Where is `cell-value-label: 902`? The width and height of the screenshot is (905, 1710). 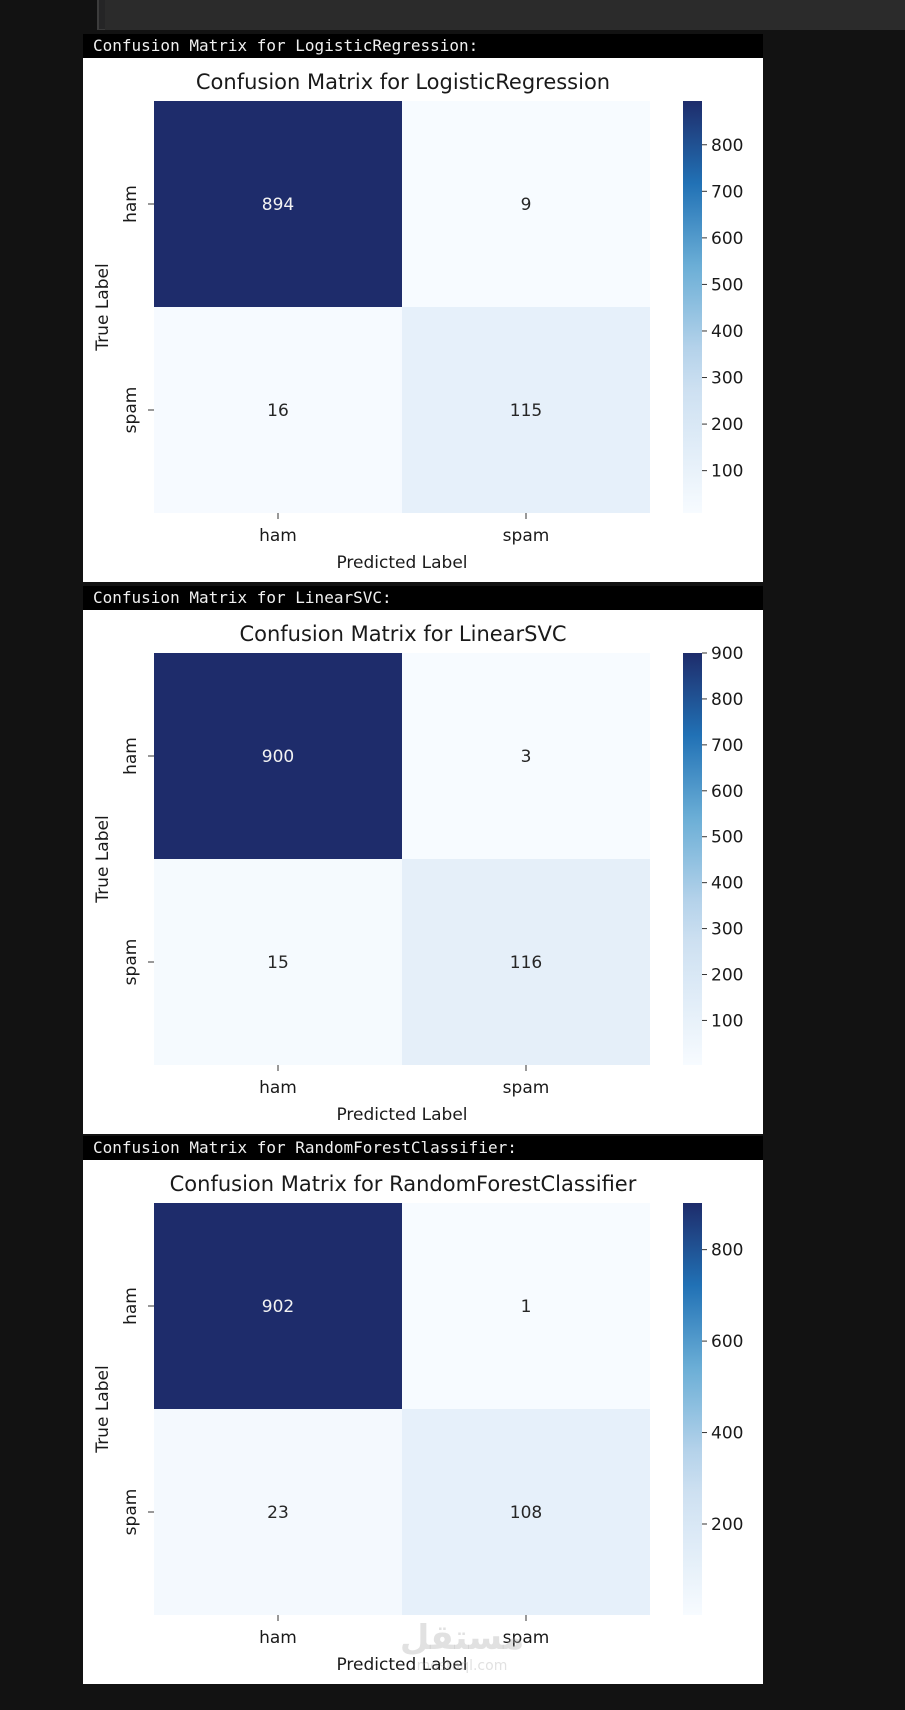
cell-value-label: 902 is located at coordinates (278, 1307).